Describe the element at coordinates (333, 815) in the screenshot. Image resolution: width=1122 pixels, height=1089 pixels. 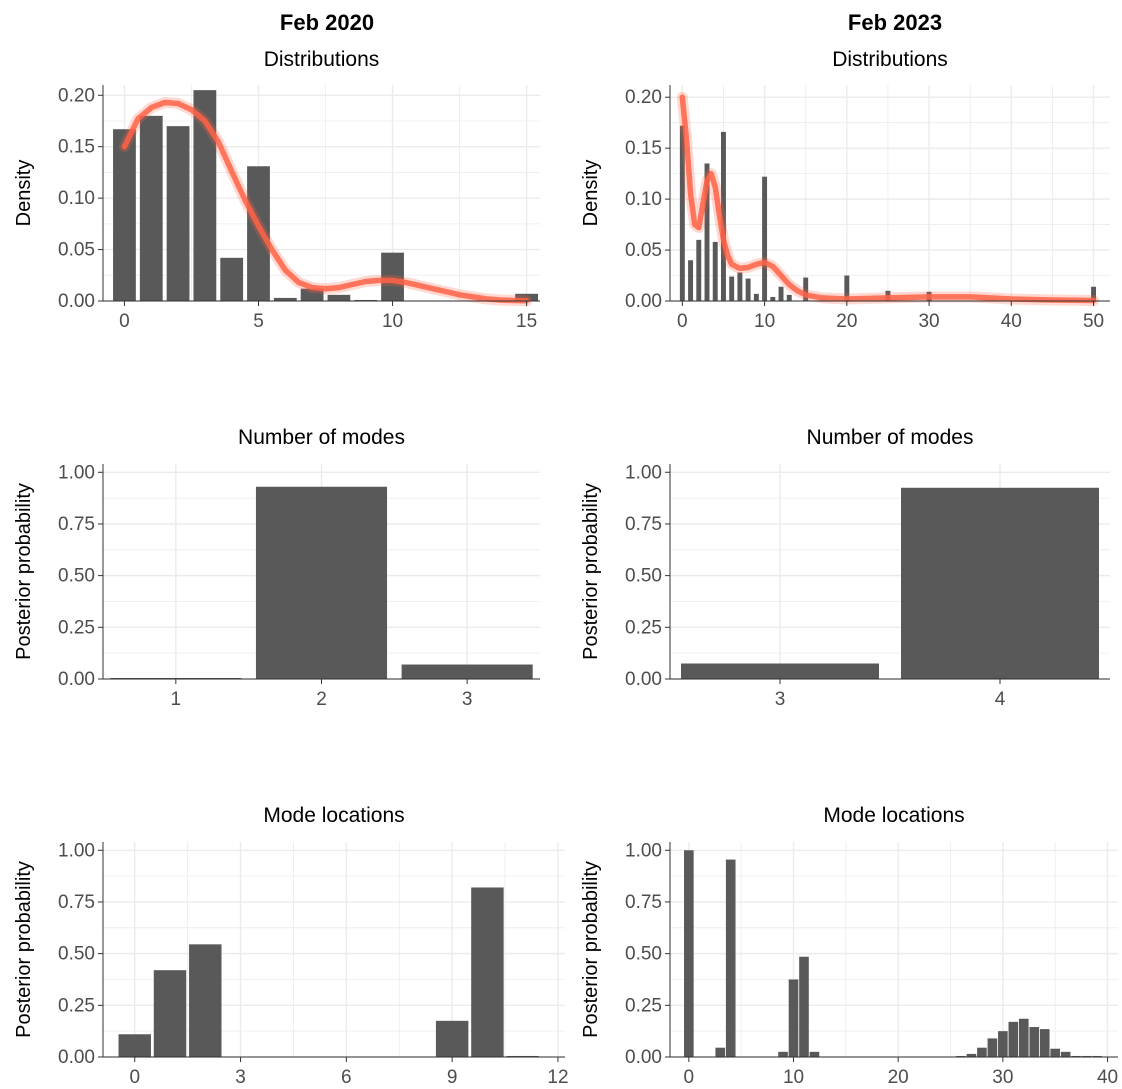
I see `panel-title: Mode locations` at that location.